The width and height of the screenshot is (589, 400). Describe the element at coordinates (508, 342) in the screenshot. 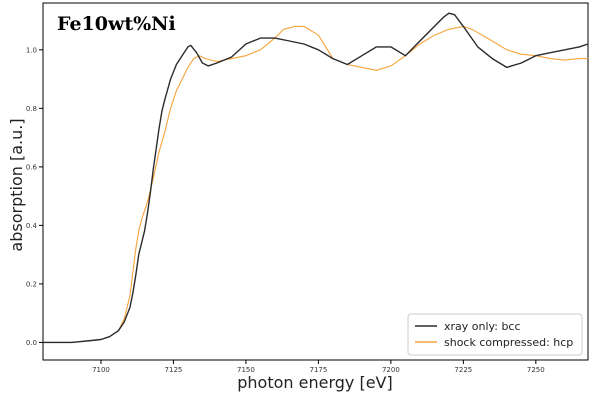

I see `legend-label-1: shock compressed: hcp` at that location.